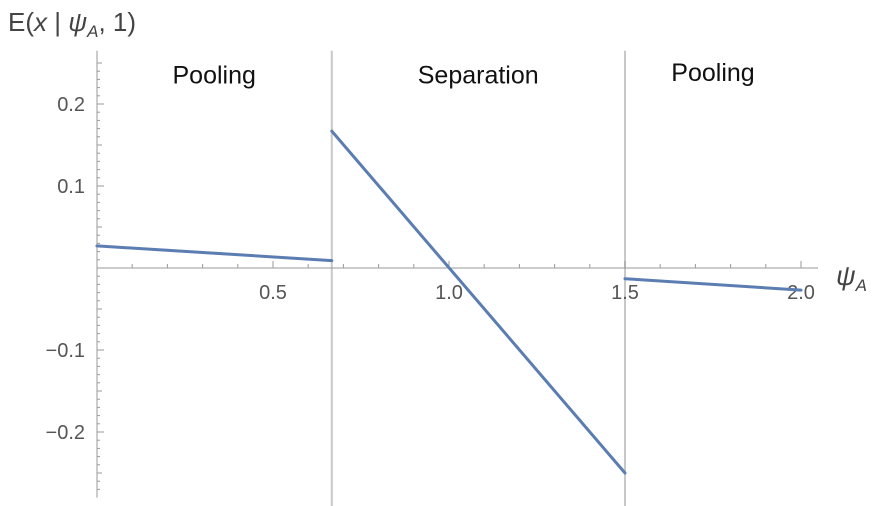 The width and height of the screenshot is (875, 506). What do you see at coordinates (65, 433) in the screenshot?
I see `y-tick-label: −0.2` at bounding box center [65, 433].